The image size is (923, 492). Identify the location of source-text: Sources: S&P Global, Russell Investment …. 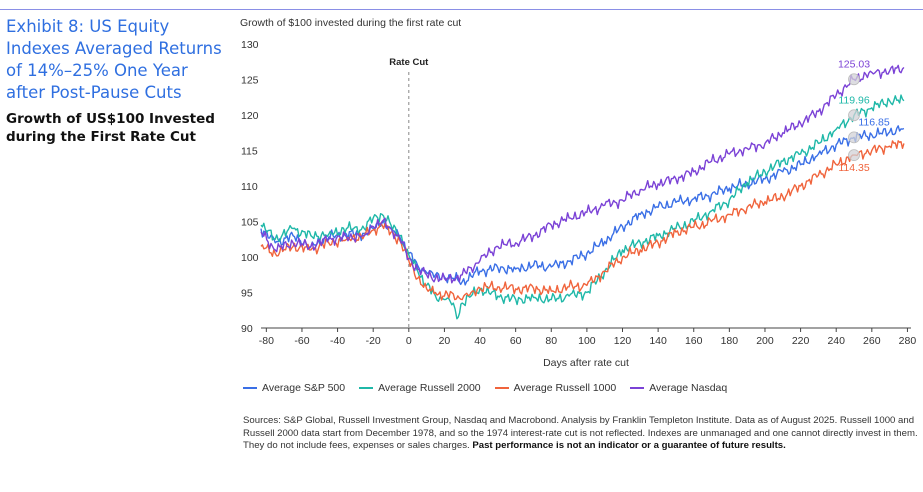
(580, 433).